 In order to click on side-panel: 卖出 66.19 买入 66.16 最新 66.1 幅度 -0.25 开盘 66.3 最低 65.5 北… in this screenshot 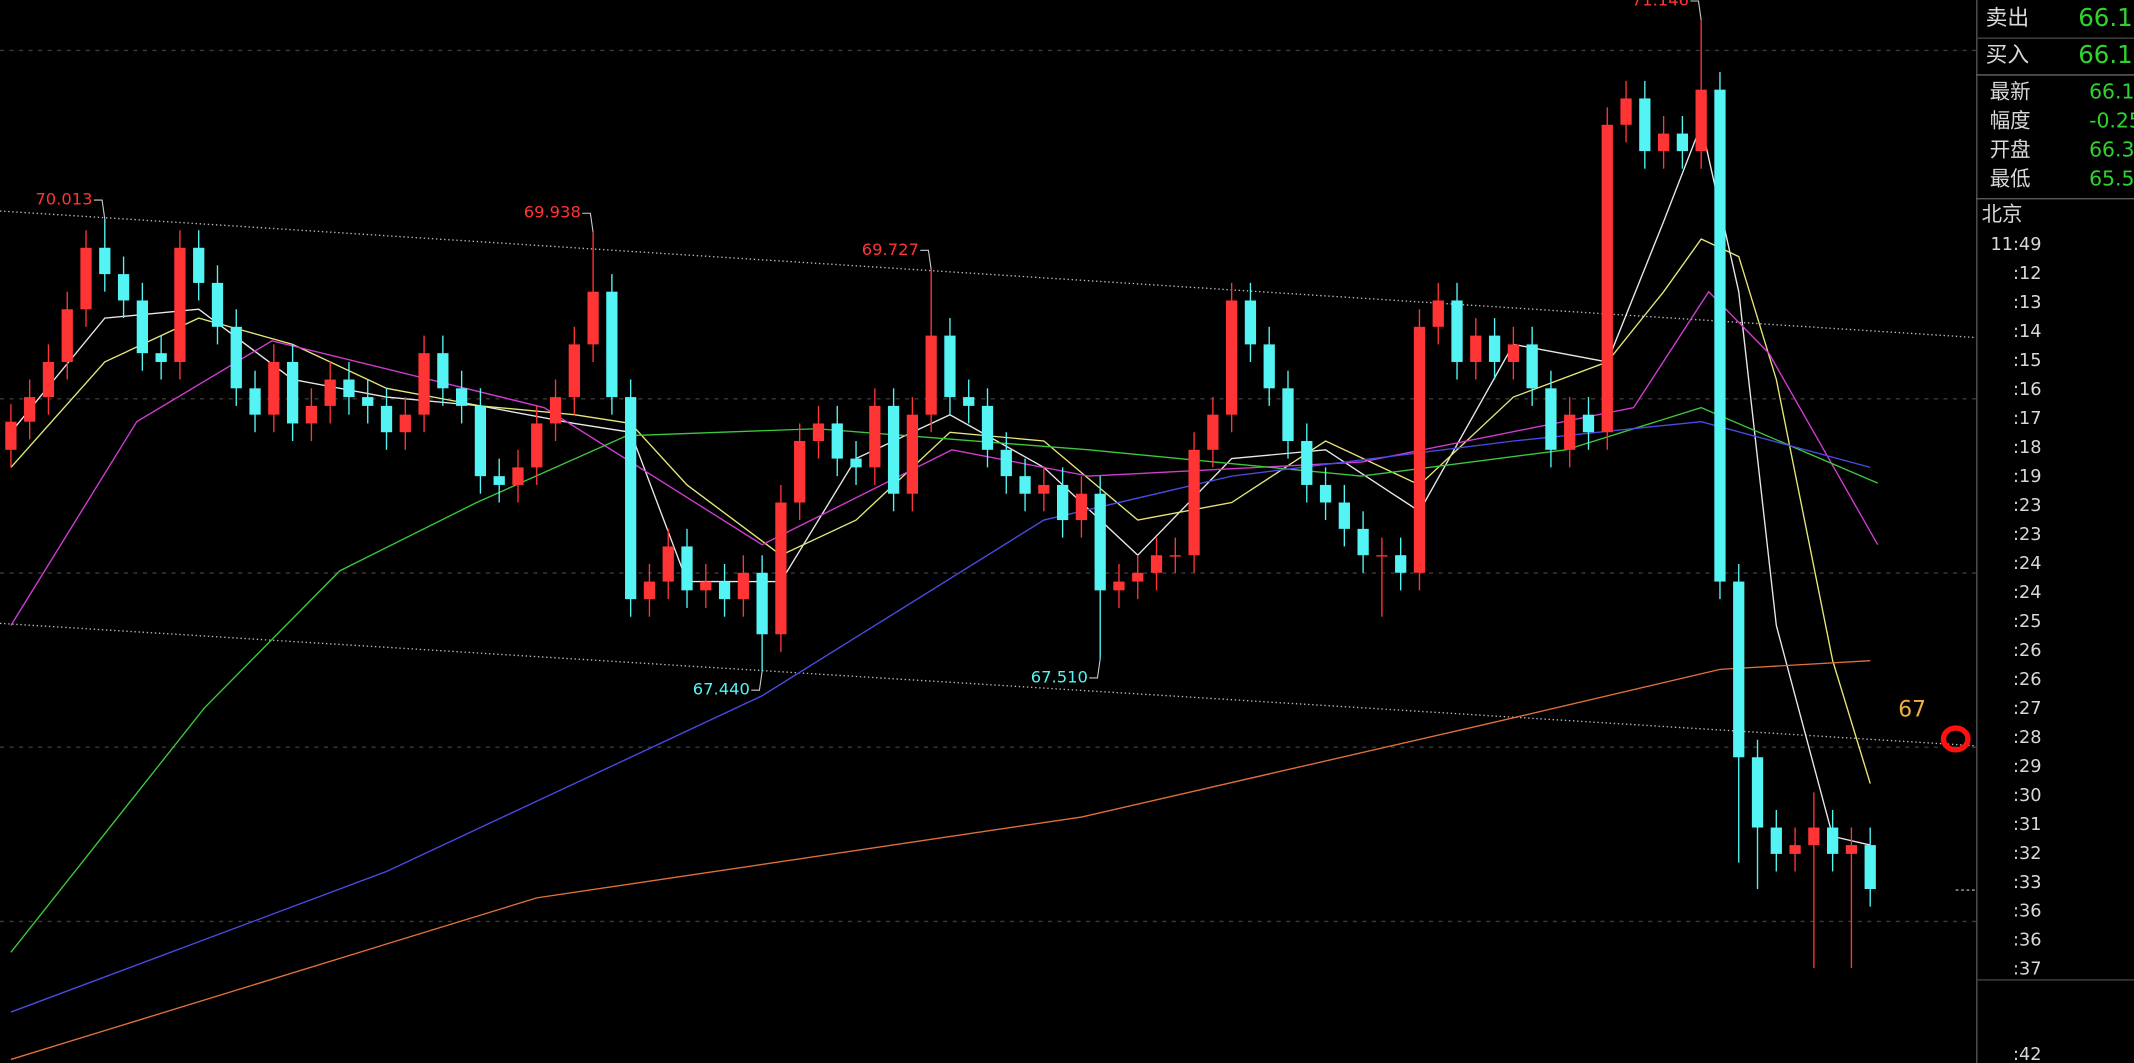, I will do `click(2055, 531)`.